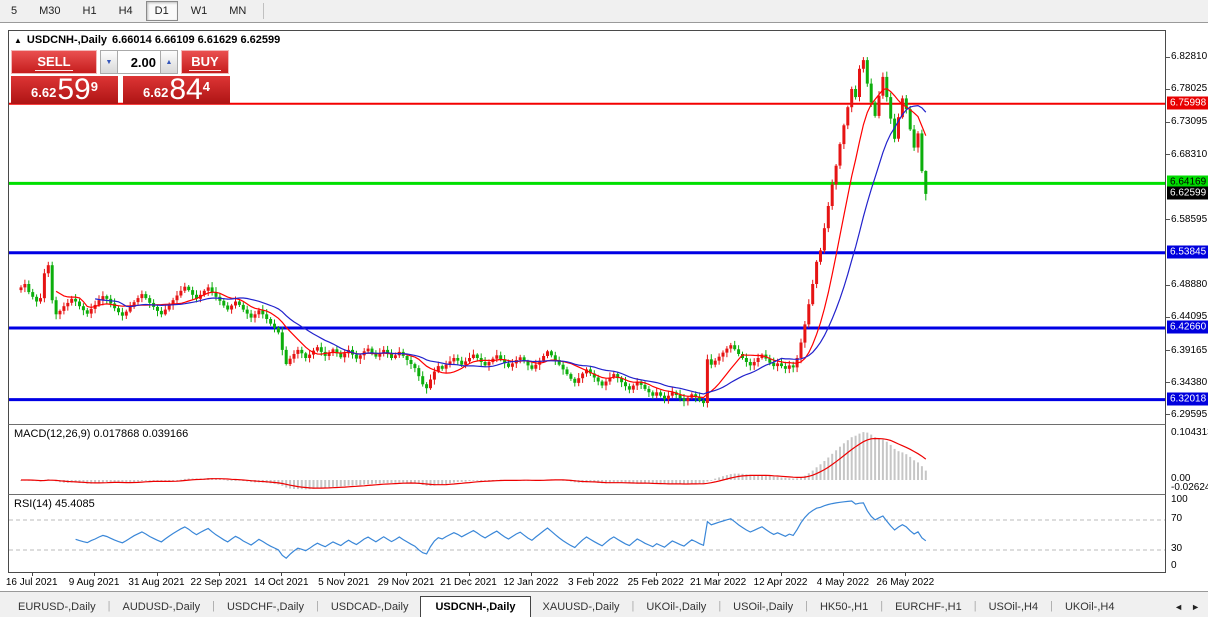 This screenshot has width=1208, height=617. Describe the element at coordinates (475, 606) in the screenshot. I see `tab-usdcnh-daily: USDCNH-,Daily` at that location.